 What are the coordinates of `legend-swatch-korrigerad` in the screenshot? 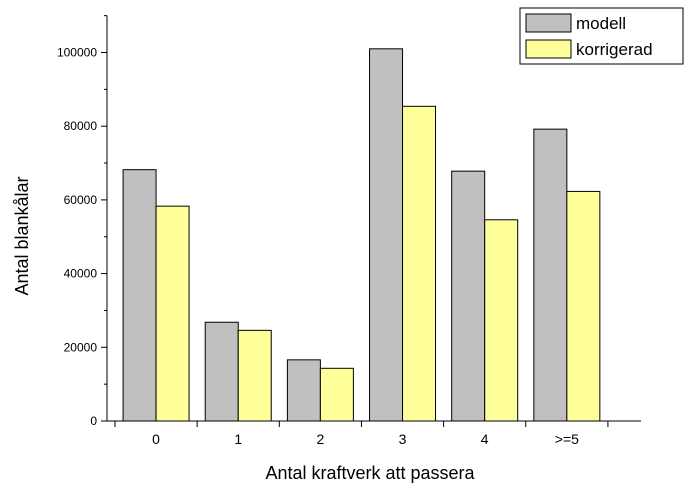 It's located at (548, 49).